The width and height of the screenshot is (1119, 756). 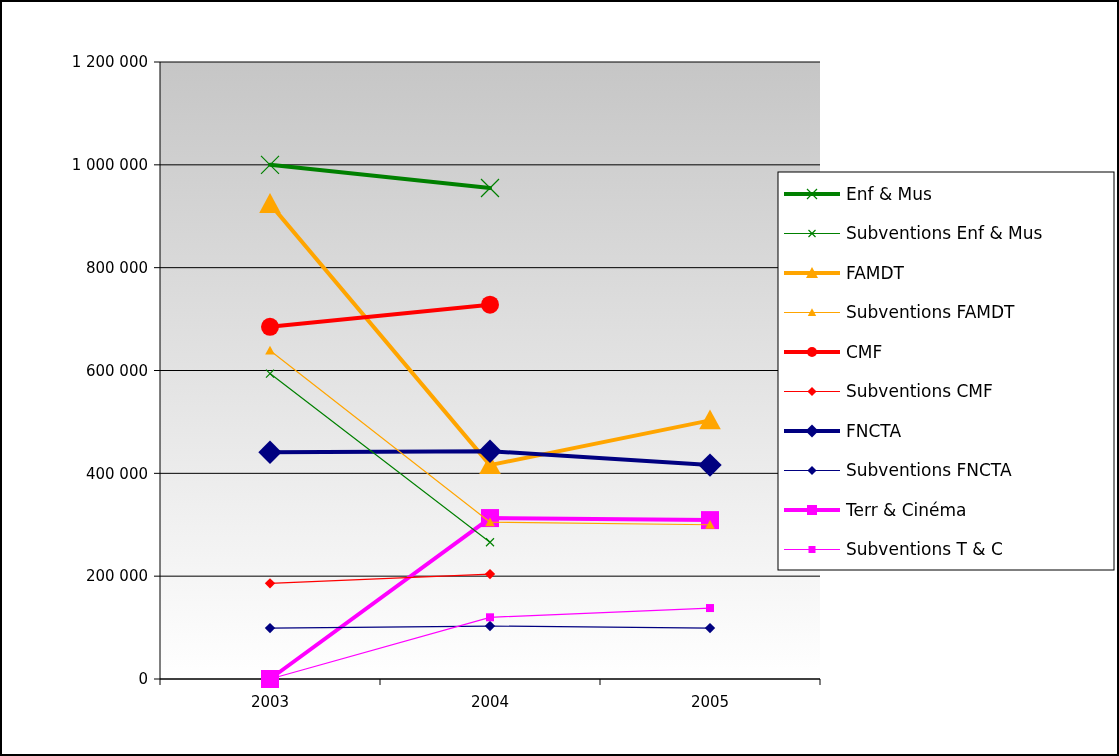 What do you see at coordinates (906, 509) in the screenshot?
I see `legend-label: Terr & Cinéma` at bounding box center [906, 509].